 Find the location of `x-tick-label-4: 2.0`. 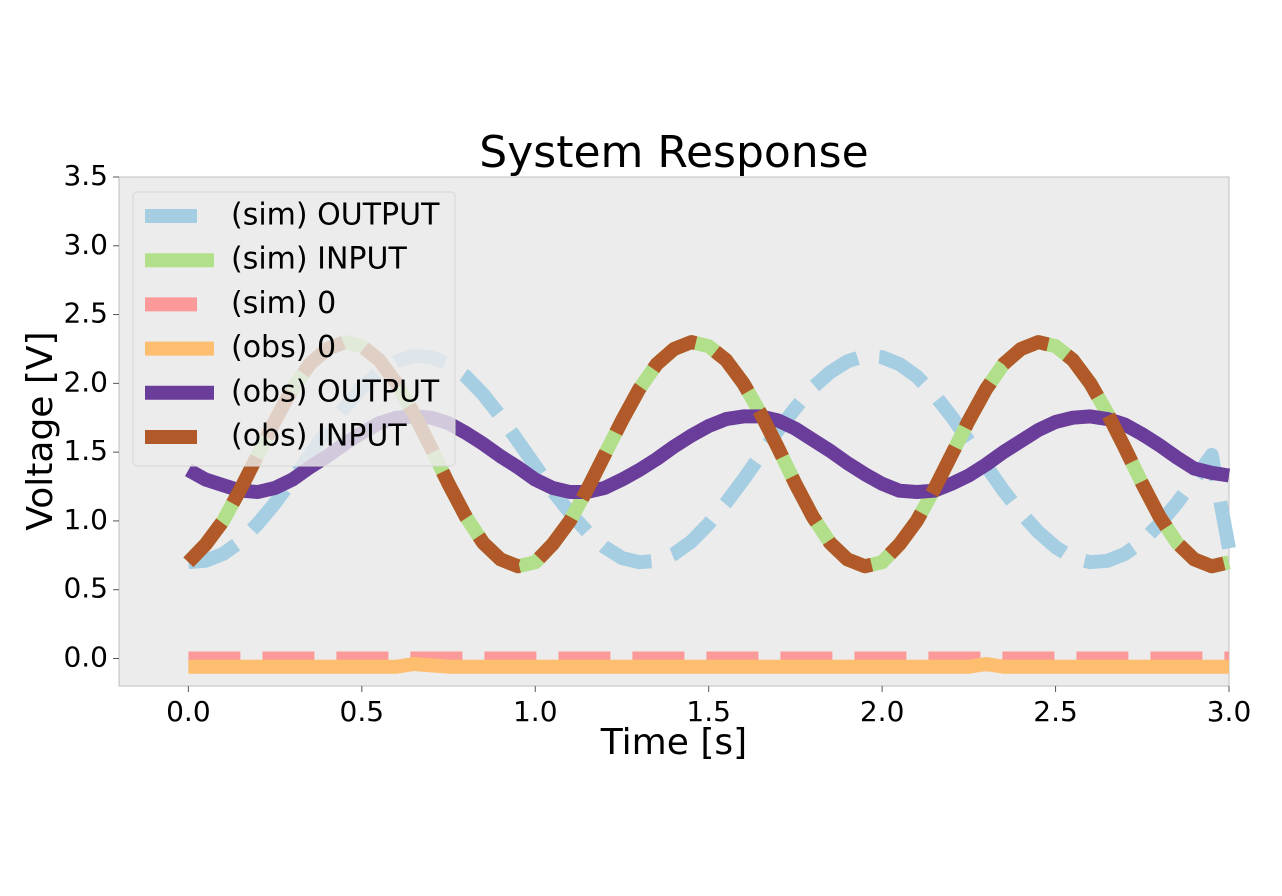

x-tick-label-4: 2.0 is located at coordinates (882, 711).